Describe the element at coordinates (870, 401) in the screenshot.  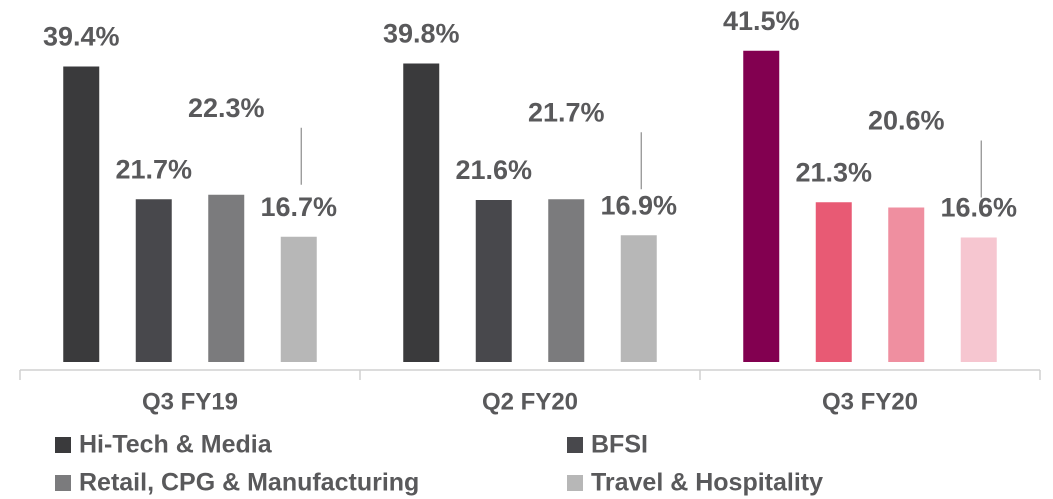
I see `x-tick-label: Q3 FY20` at that location.